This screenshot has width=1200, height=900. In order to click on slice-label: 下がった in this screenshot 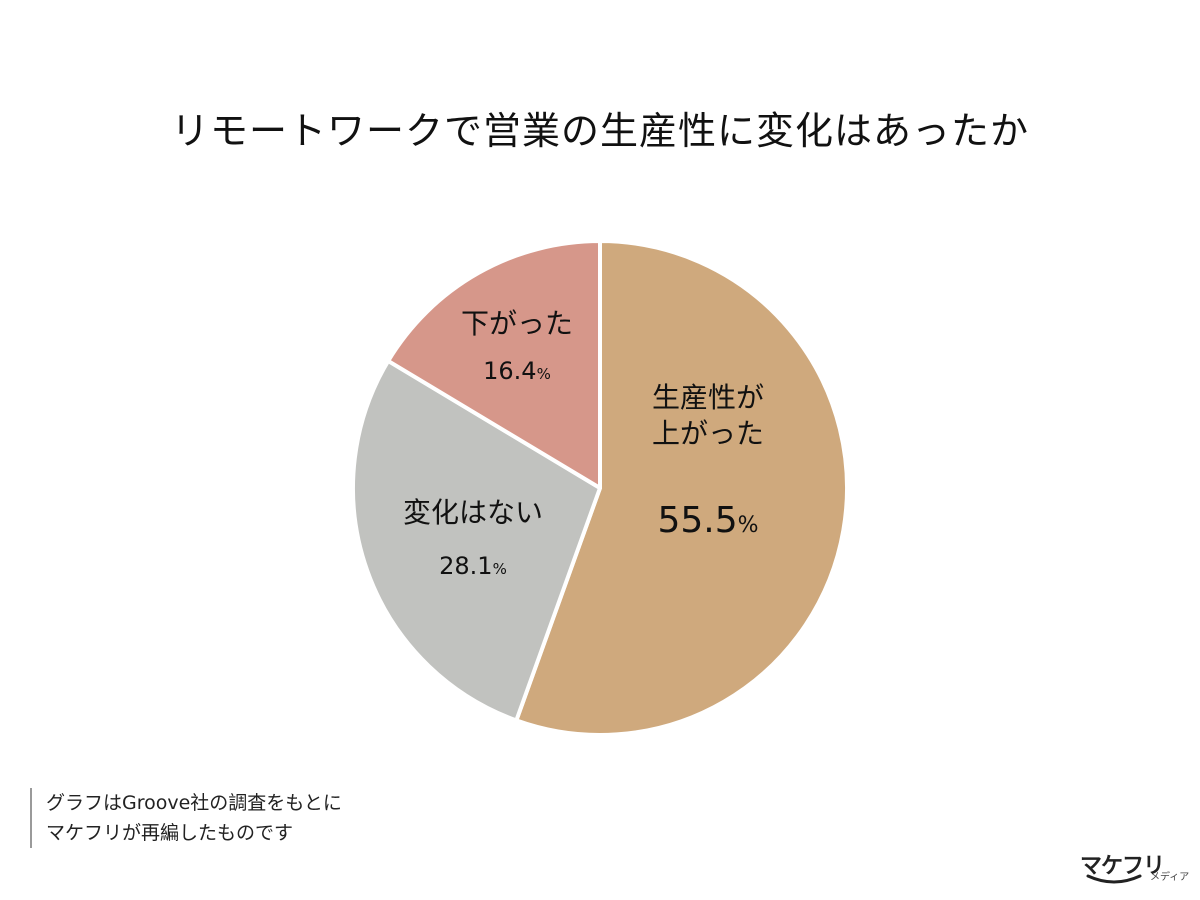, I will do `click(517, 323)`.